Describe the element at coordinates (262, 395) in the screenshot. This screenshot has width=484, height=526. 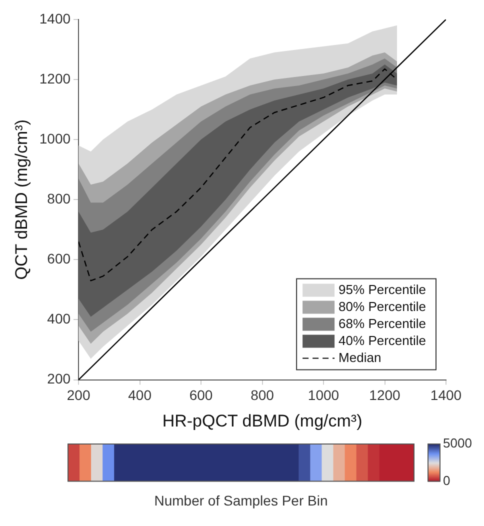
I see `x-tick-label: 800` at that location.